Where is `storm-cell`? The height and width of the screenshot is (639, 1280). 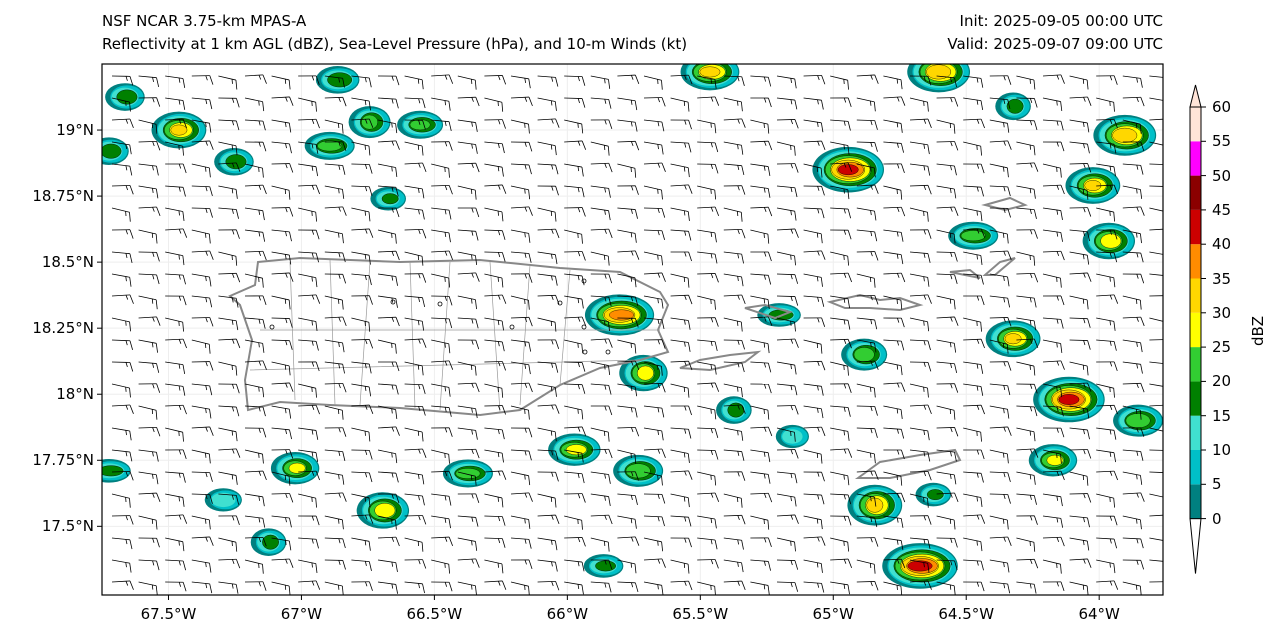
storm-cell is located at coordinates (115, 151).